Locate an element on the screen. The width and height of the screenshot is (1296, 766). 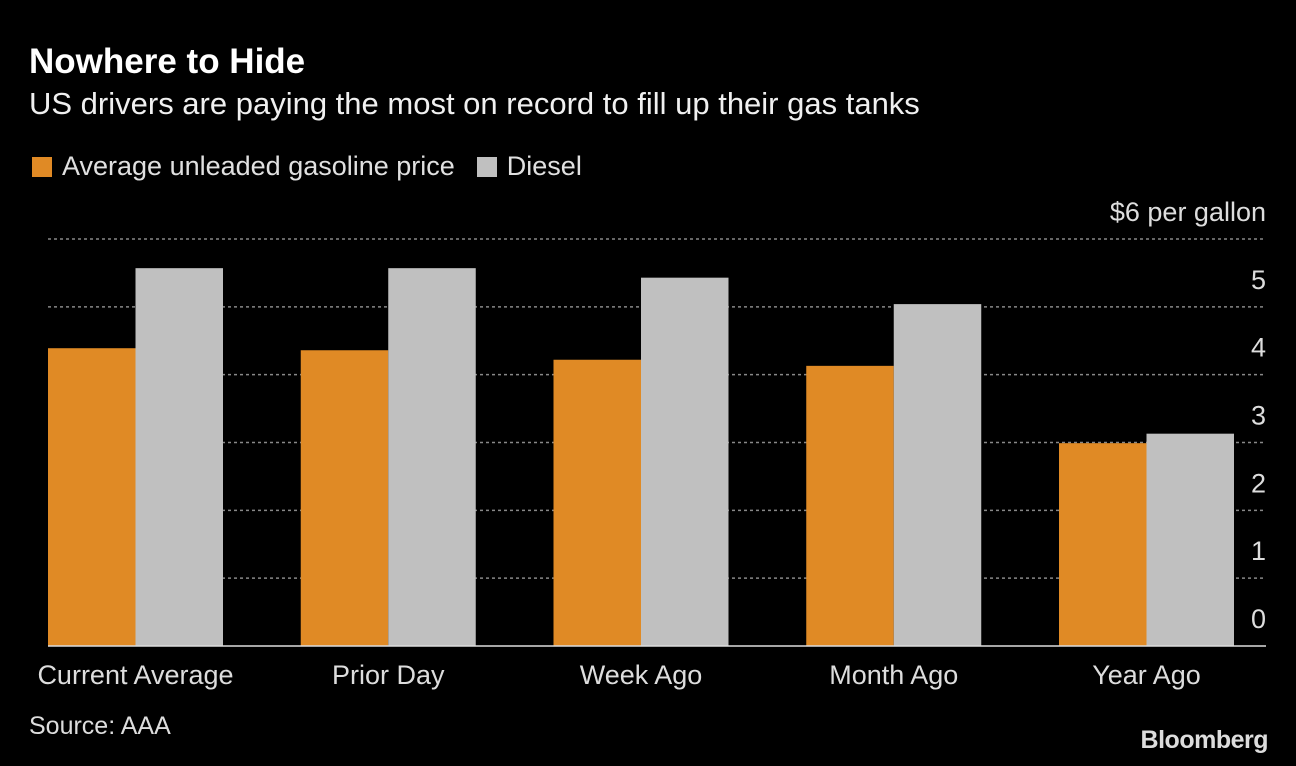
x-tick-label: Prior Day is located at coordinates (388, 675).